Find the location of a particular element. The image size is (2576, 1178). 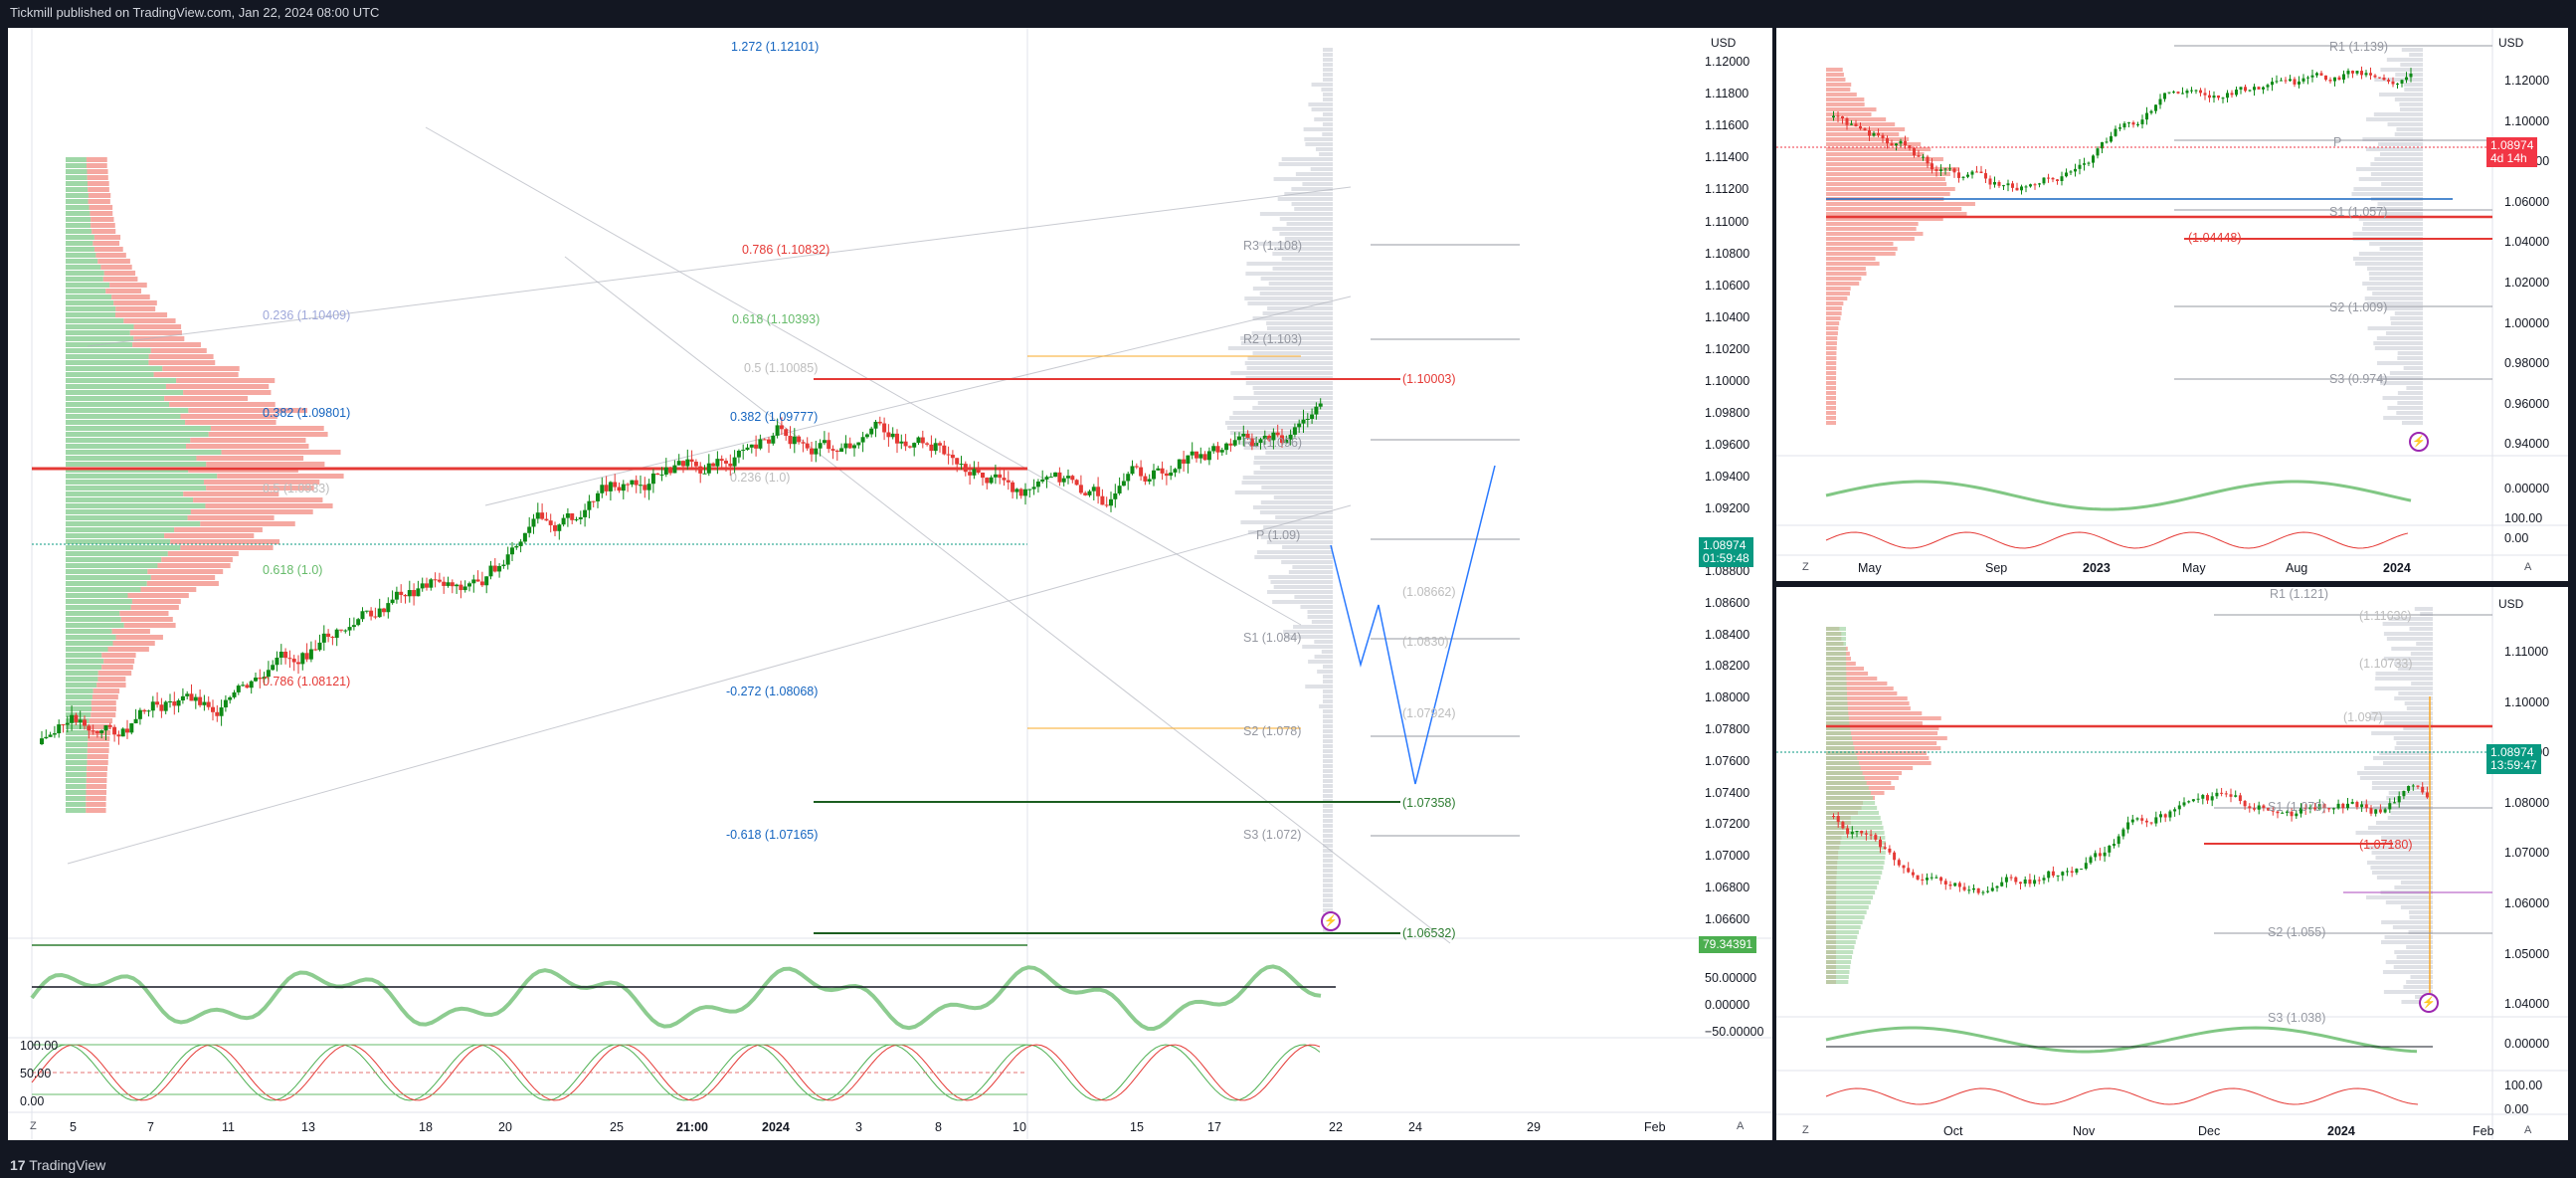

oscillator-line is located at coordinates (2121, 1040).